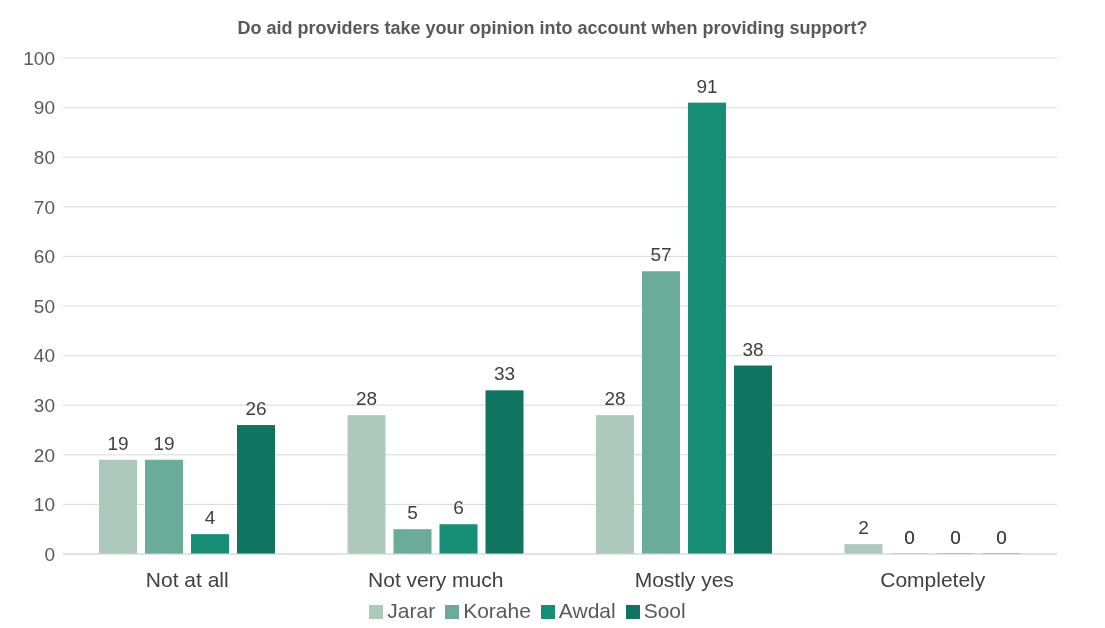 The image size is (1105, 628). I want to click on y-tick-label: 50, so click(44, 306).